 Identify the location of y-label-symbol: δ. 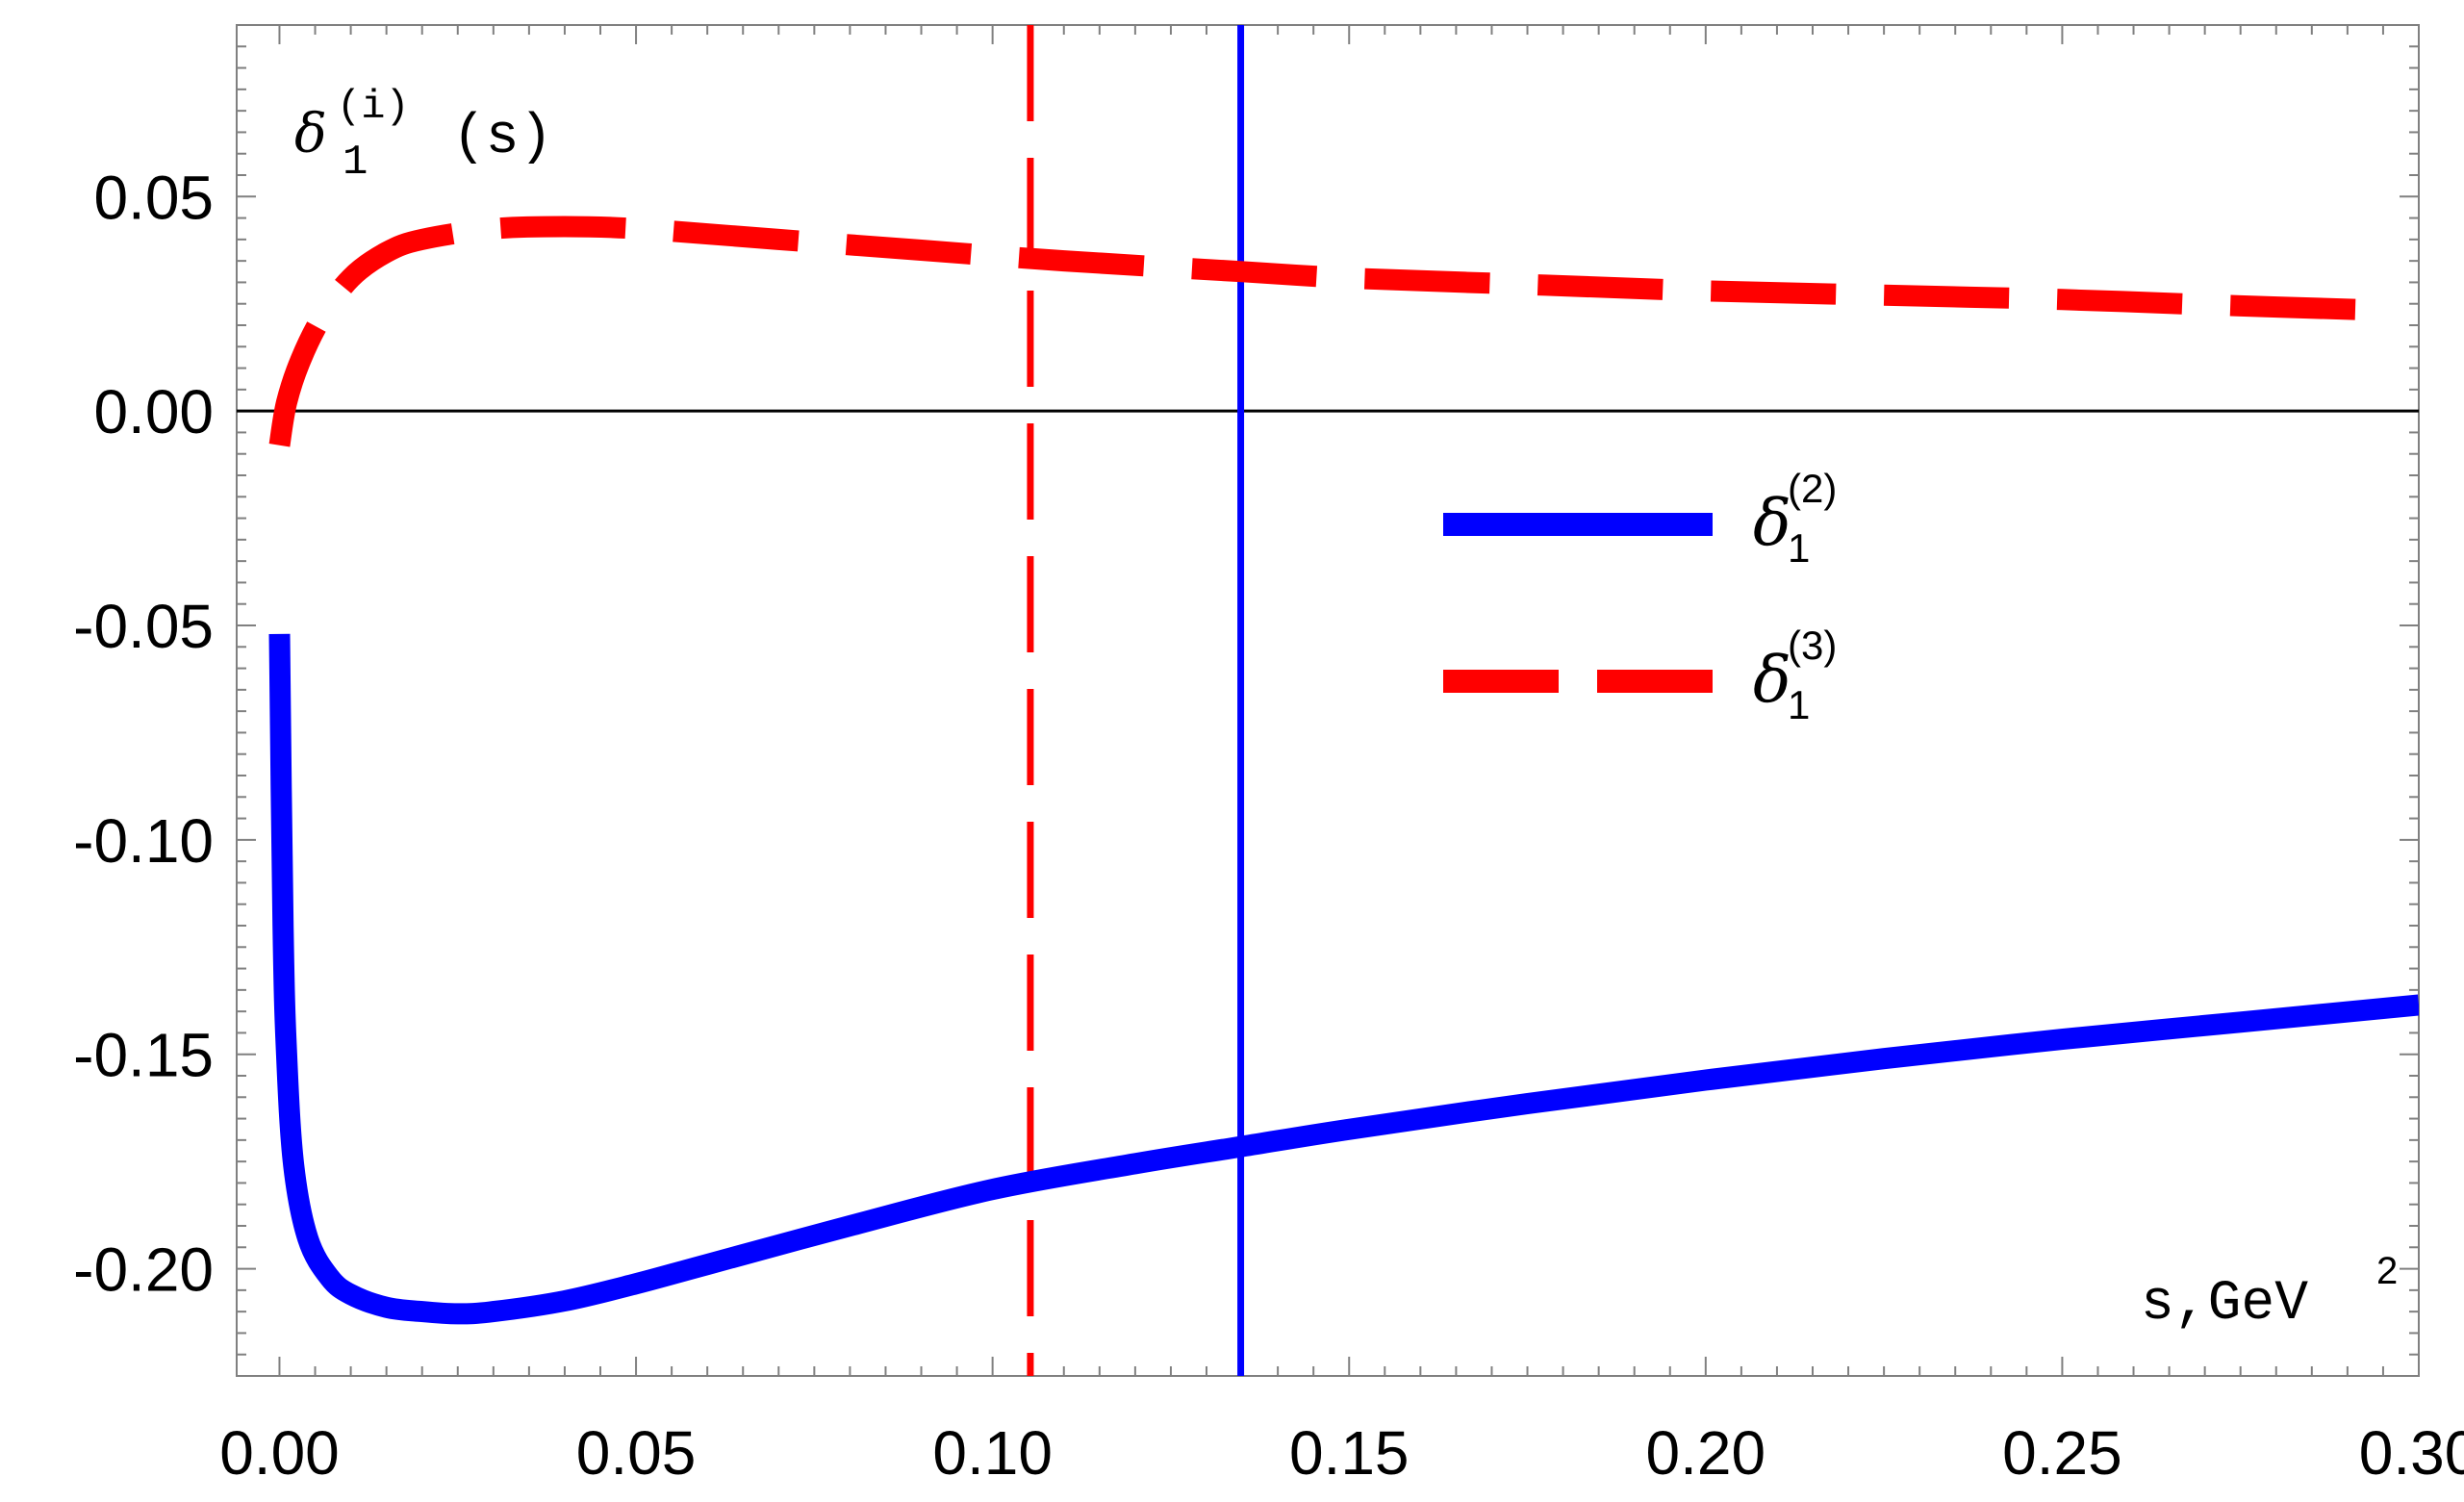
(310, 134).